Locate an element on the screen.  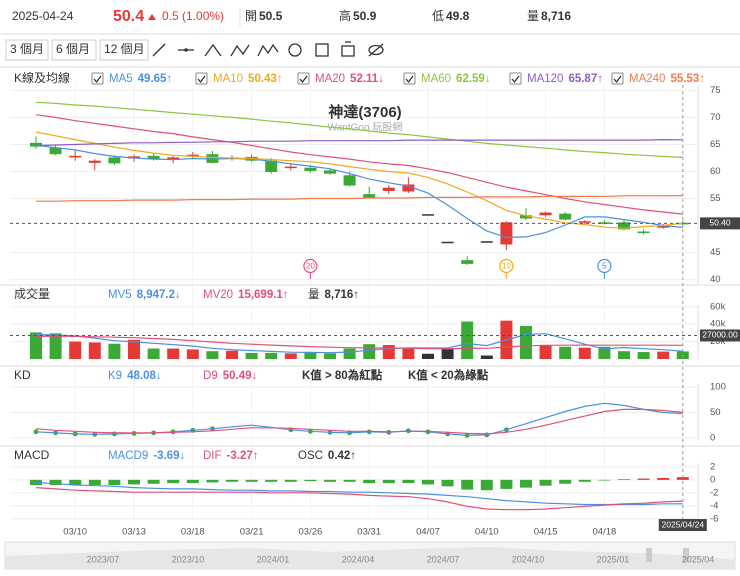
range-label: 12 個月 is located at coordinates (124, 49).